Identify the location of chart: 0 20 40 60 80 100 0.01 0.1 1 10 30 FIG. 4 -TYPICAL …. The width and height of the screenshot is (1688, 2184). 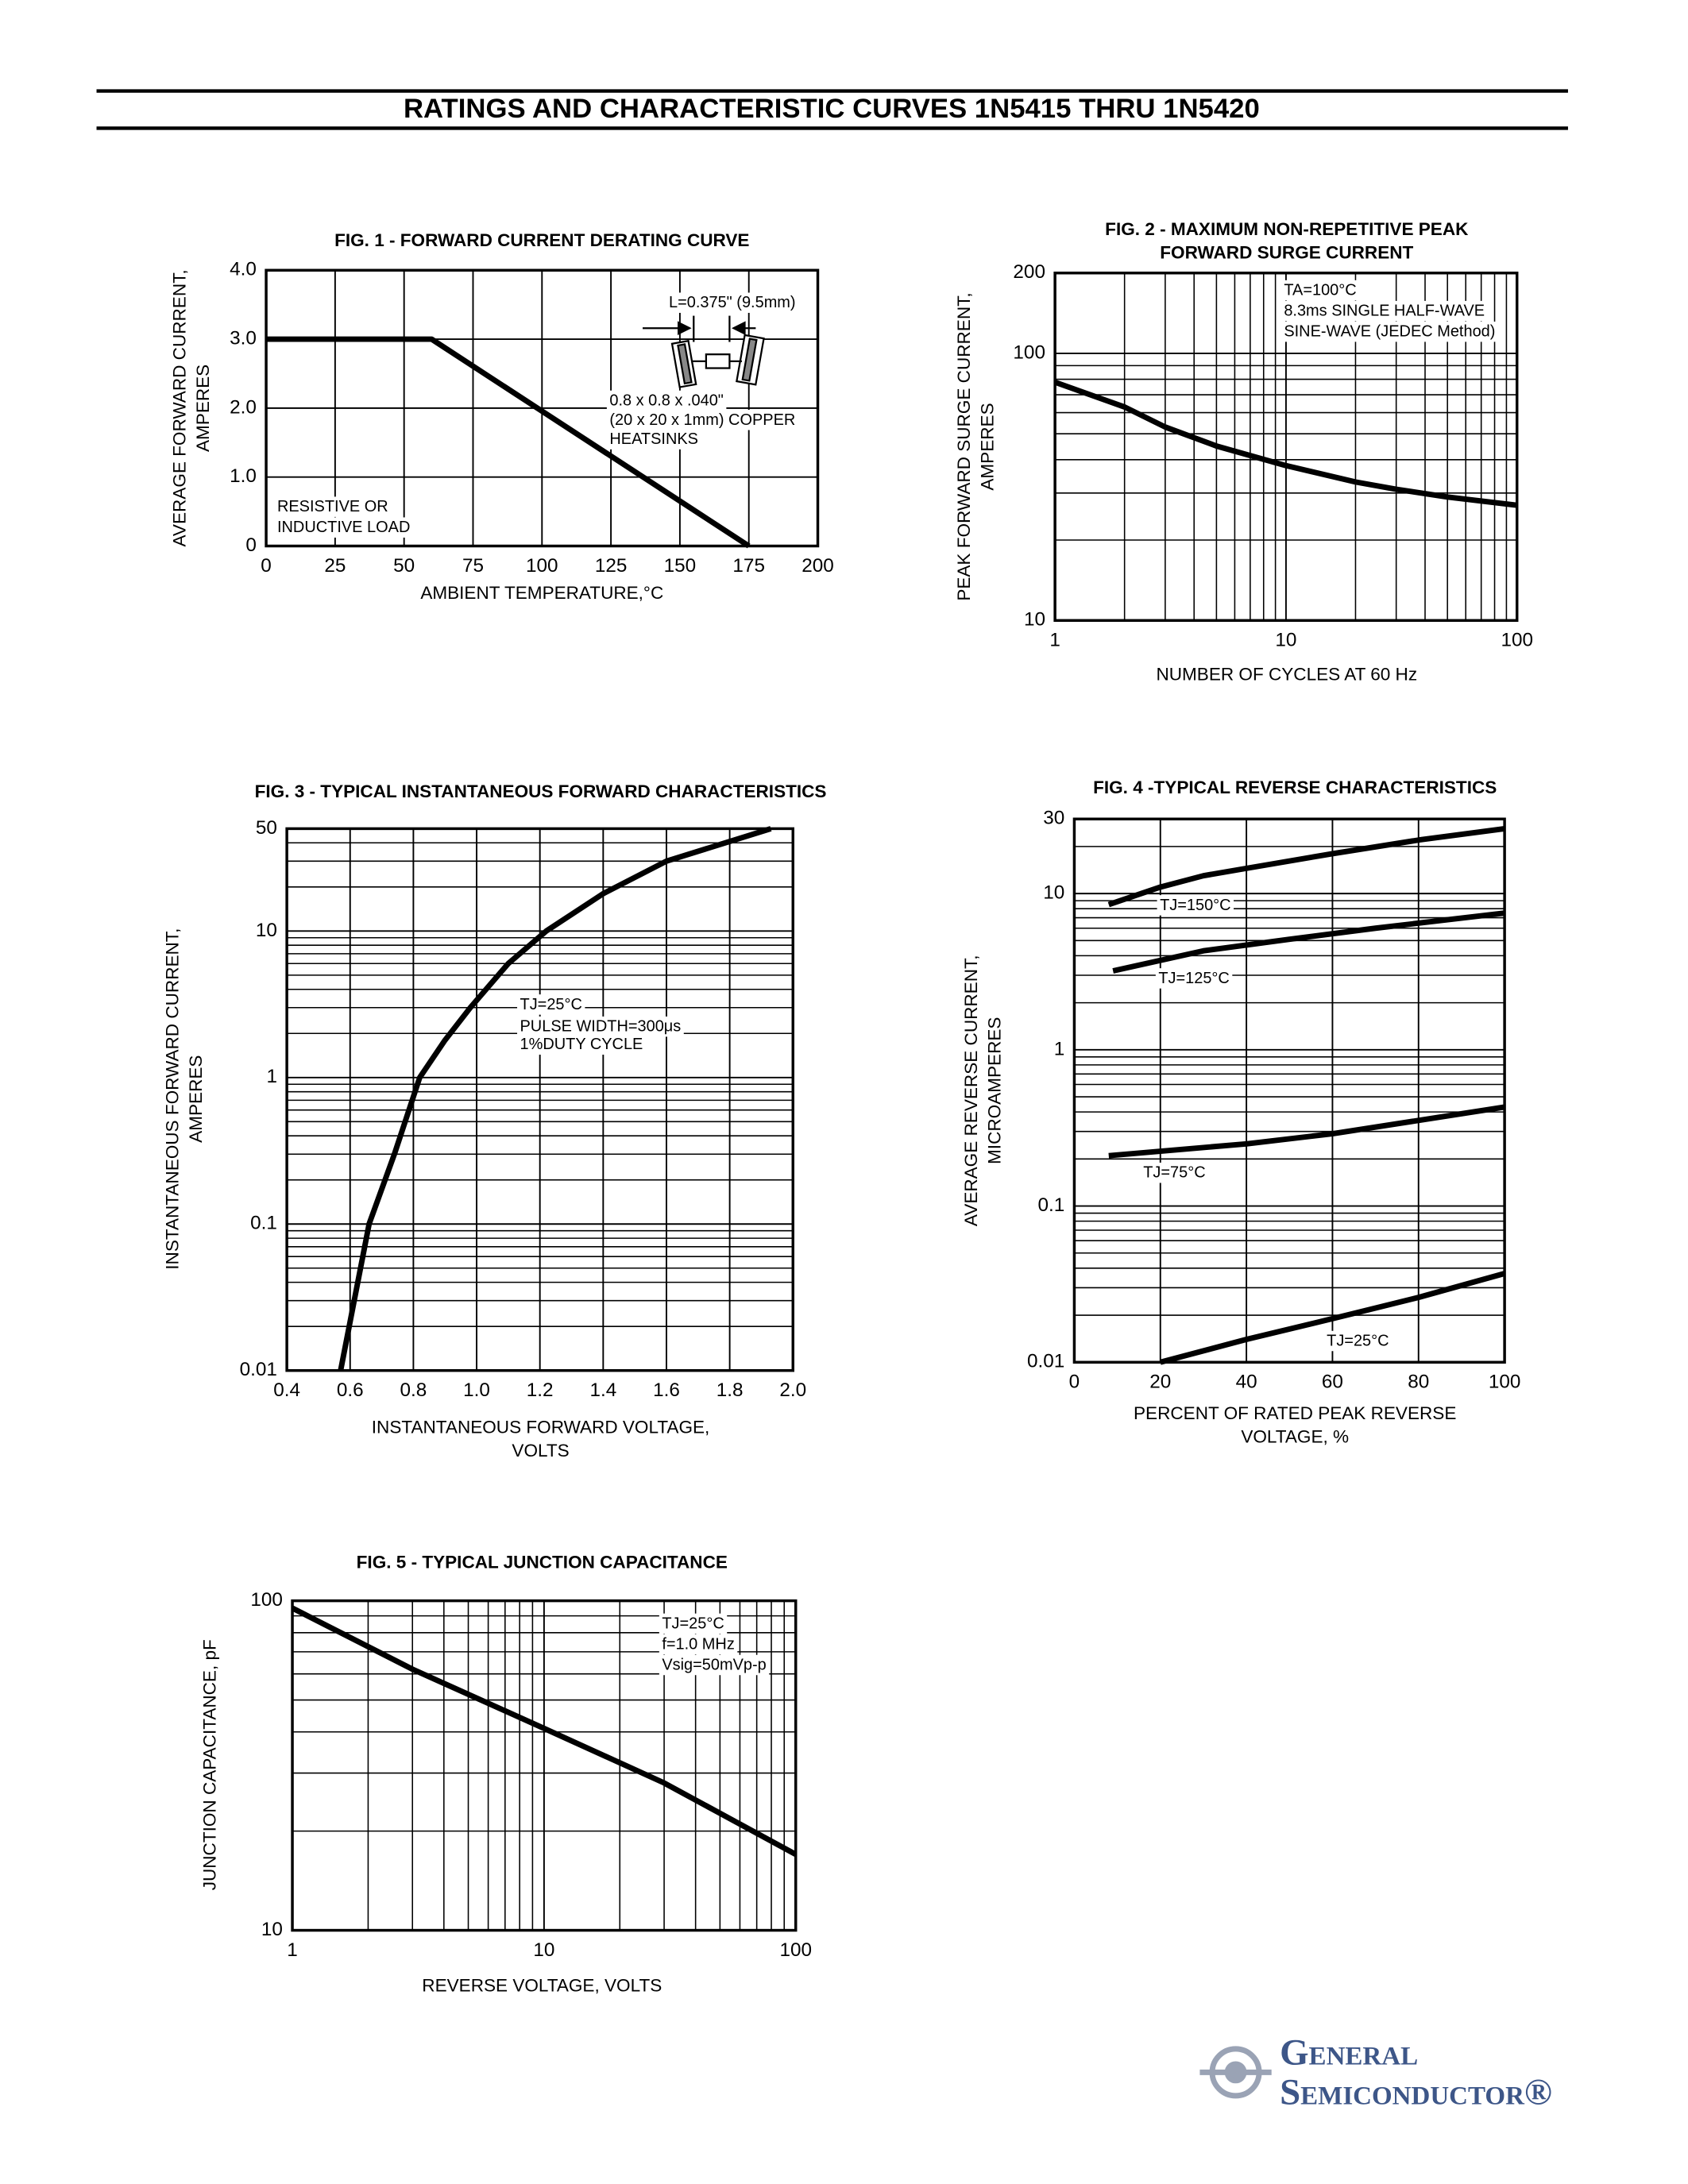
(1240, 1112).